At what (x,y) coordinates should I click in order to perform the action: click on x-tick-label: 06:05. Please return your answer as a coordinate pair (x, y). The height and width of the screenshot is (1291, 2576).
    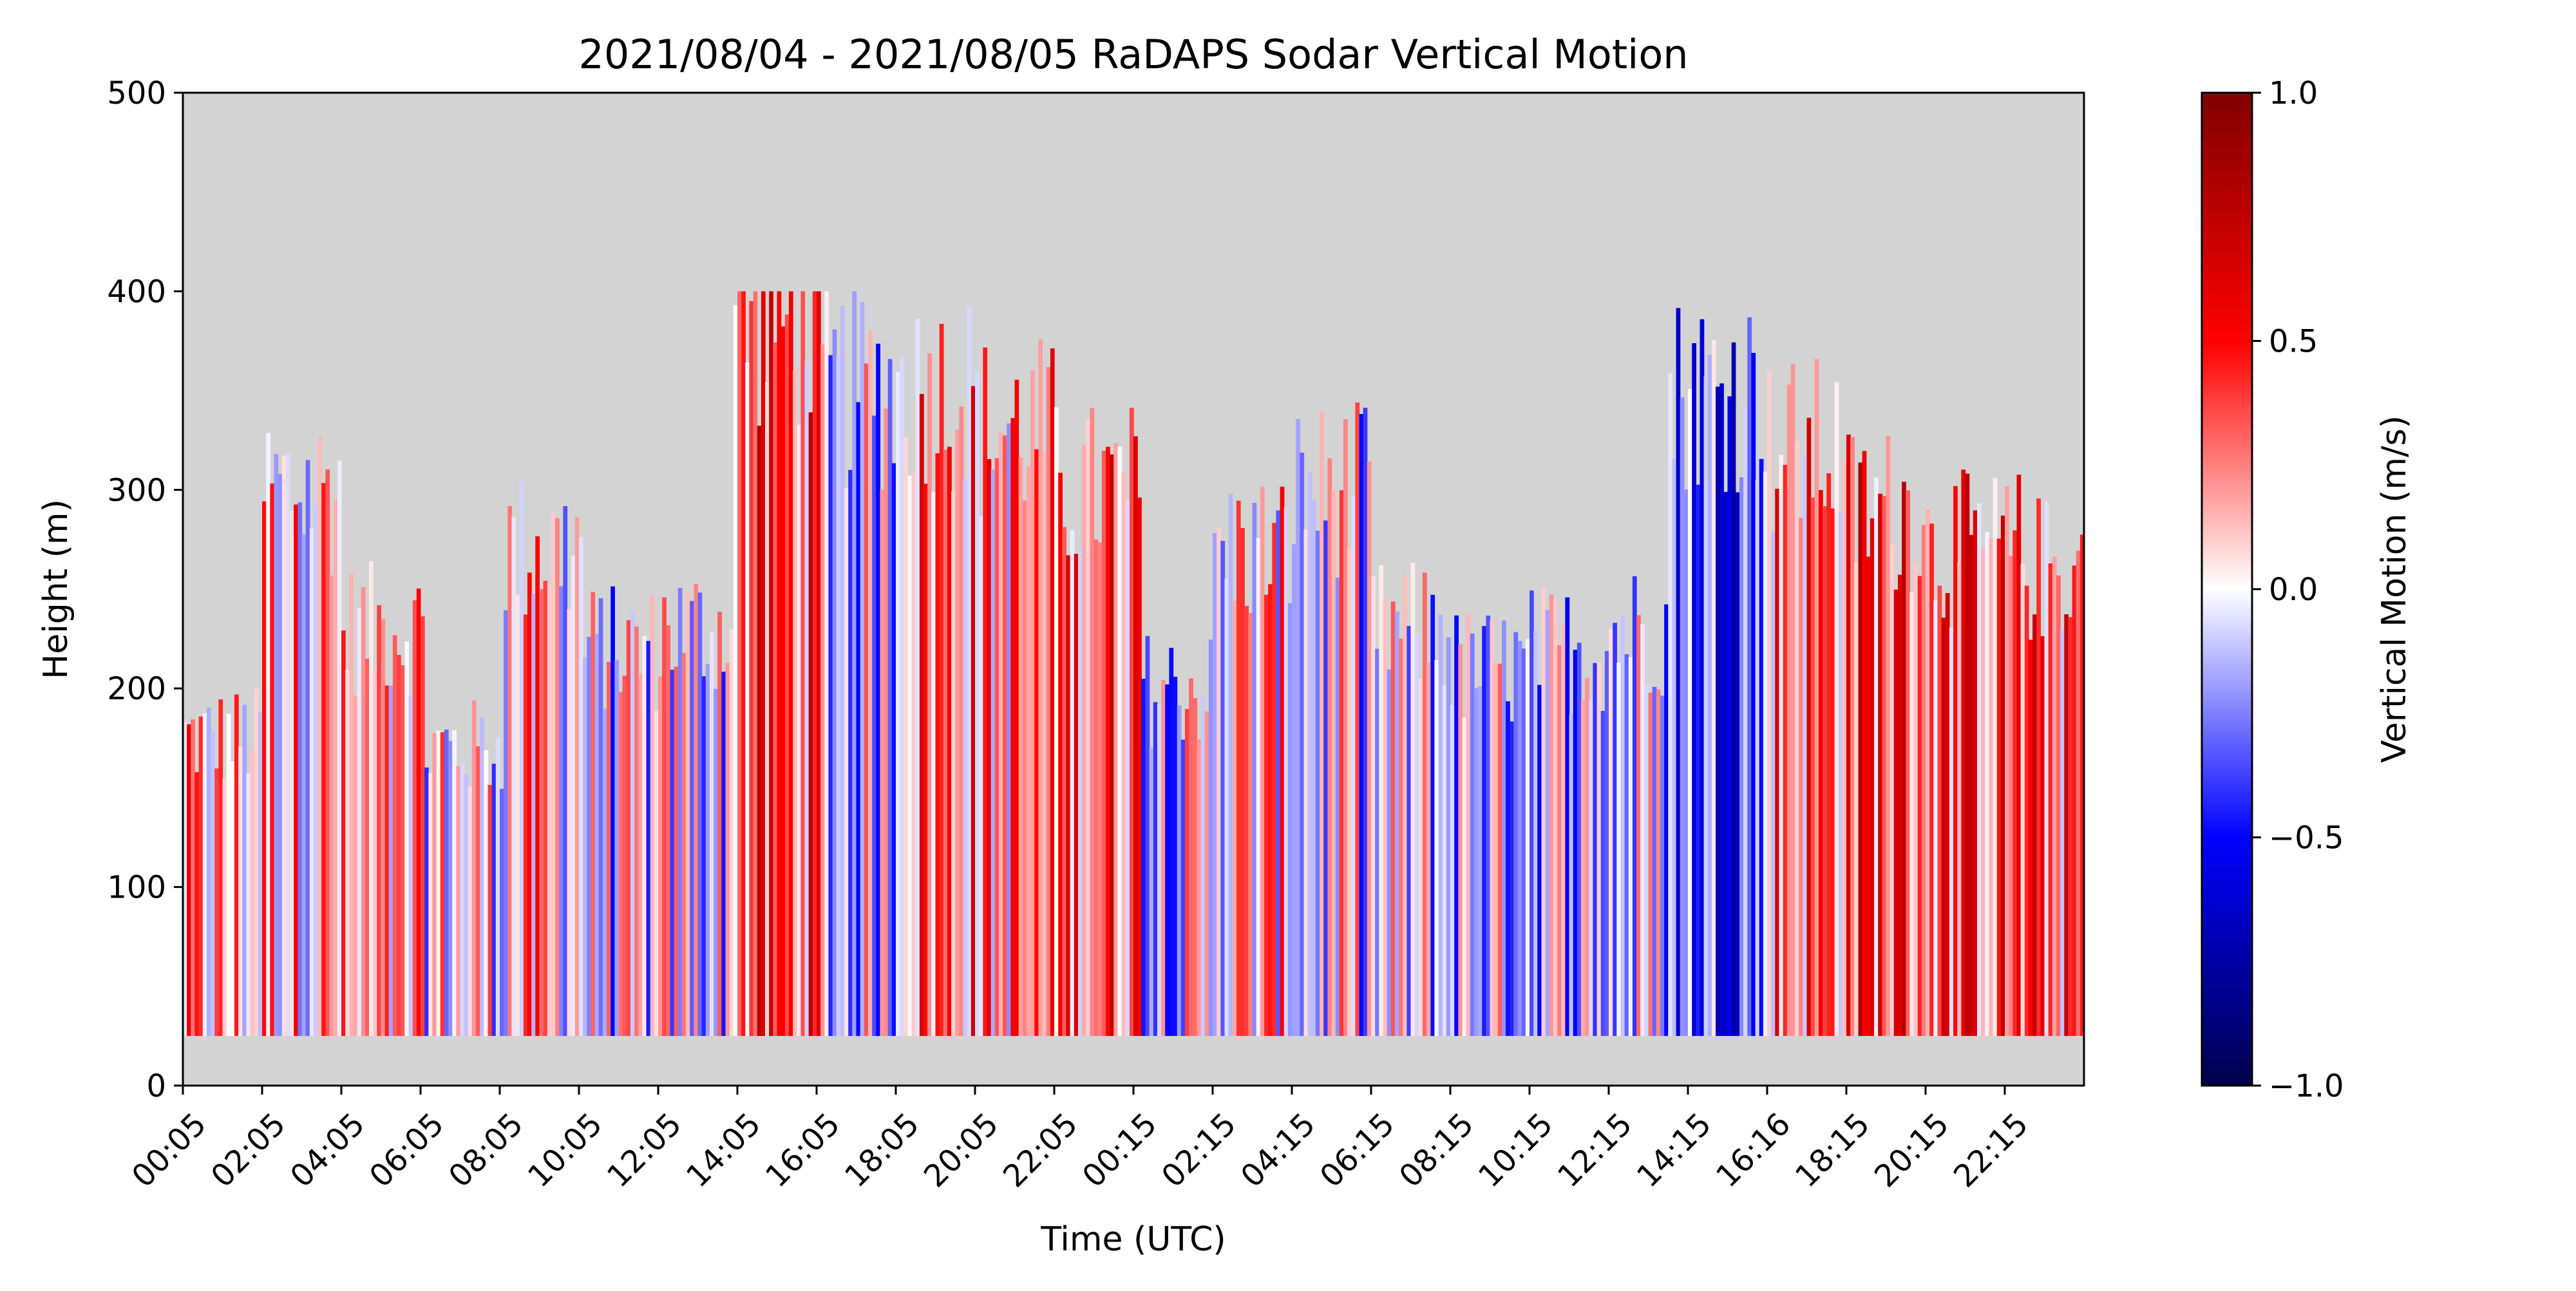
    Looking at the image, I should click on (407, 1150).